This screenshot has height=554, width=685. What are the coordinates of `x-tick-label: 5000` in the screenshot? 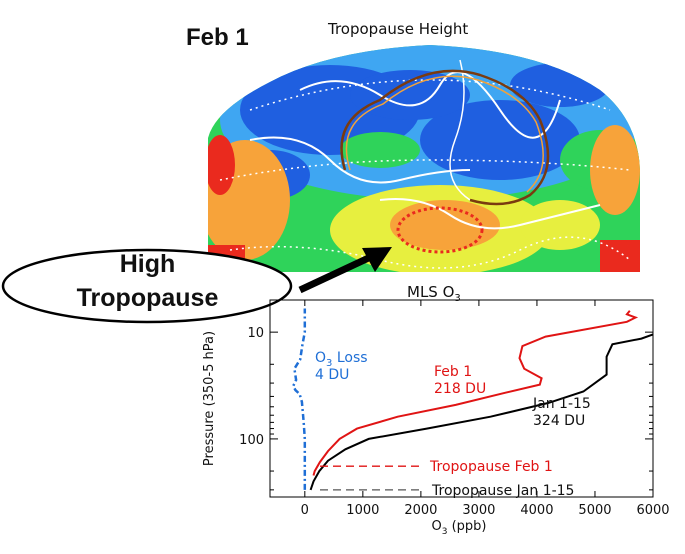 It's located at (594, 510).